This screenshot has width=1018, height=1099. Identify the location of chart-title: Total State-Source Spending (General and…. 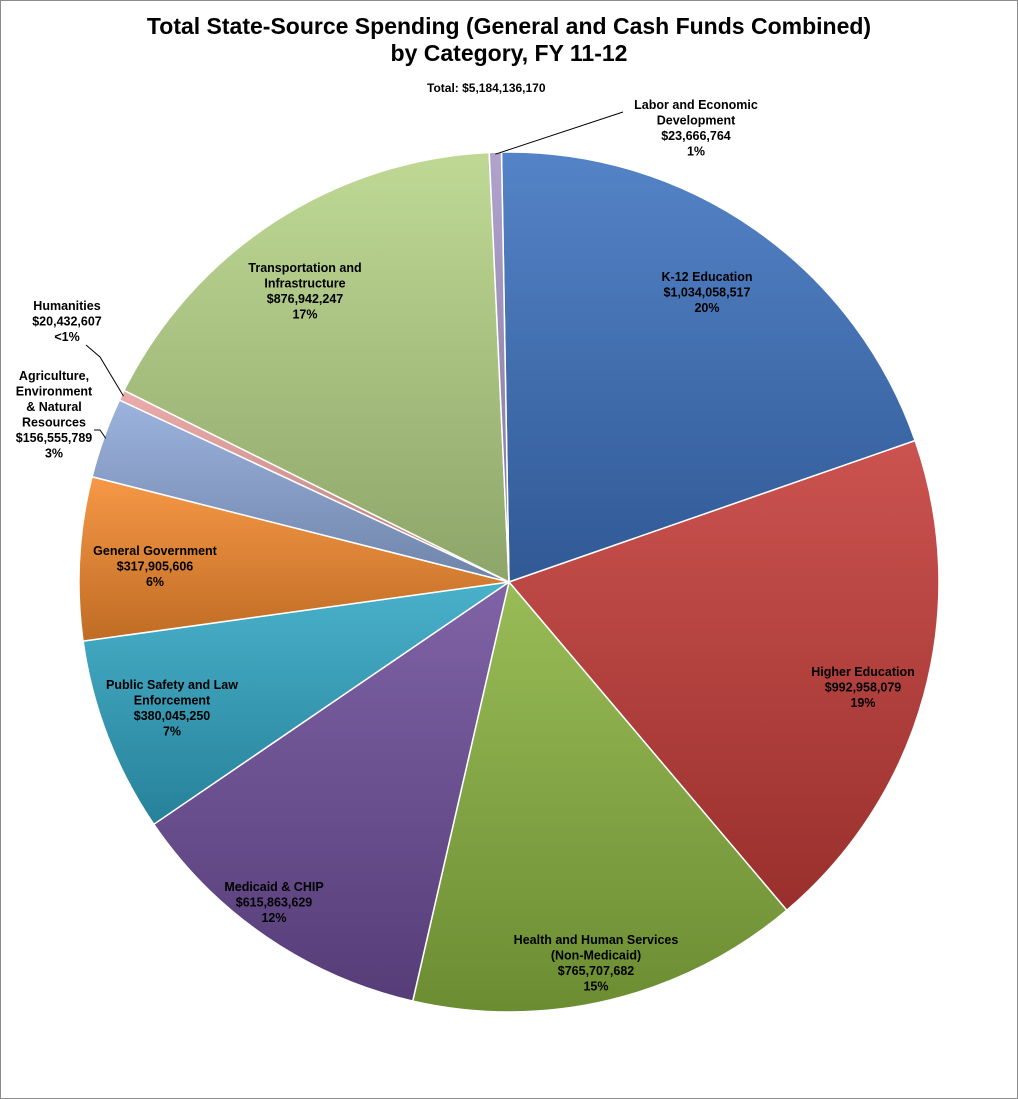
(509, 26).